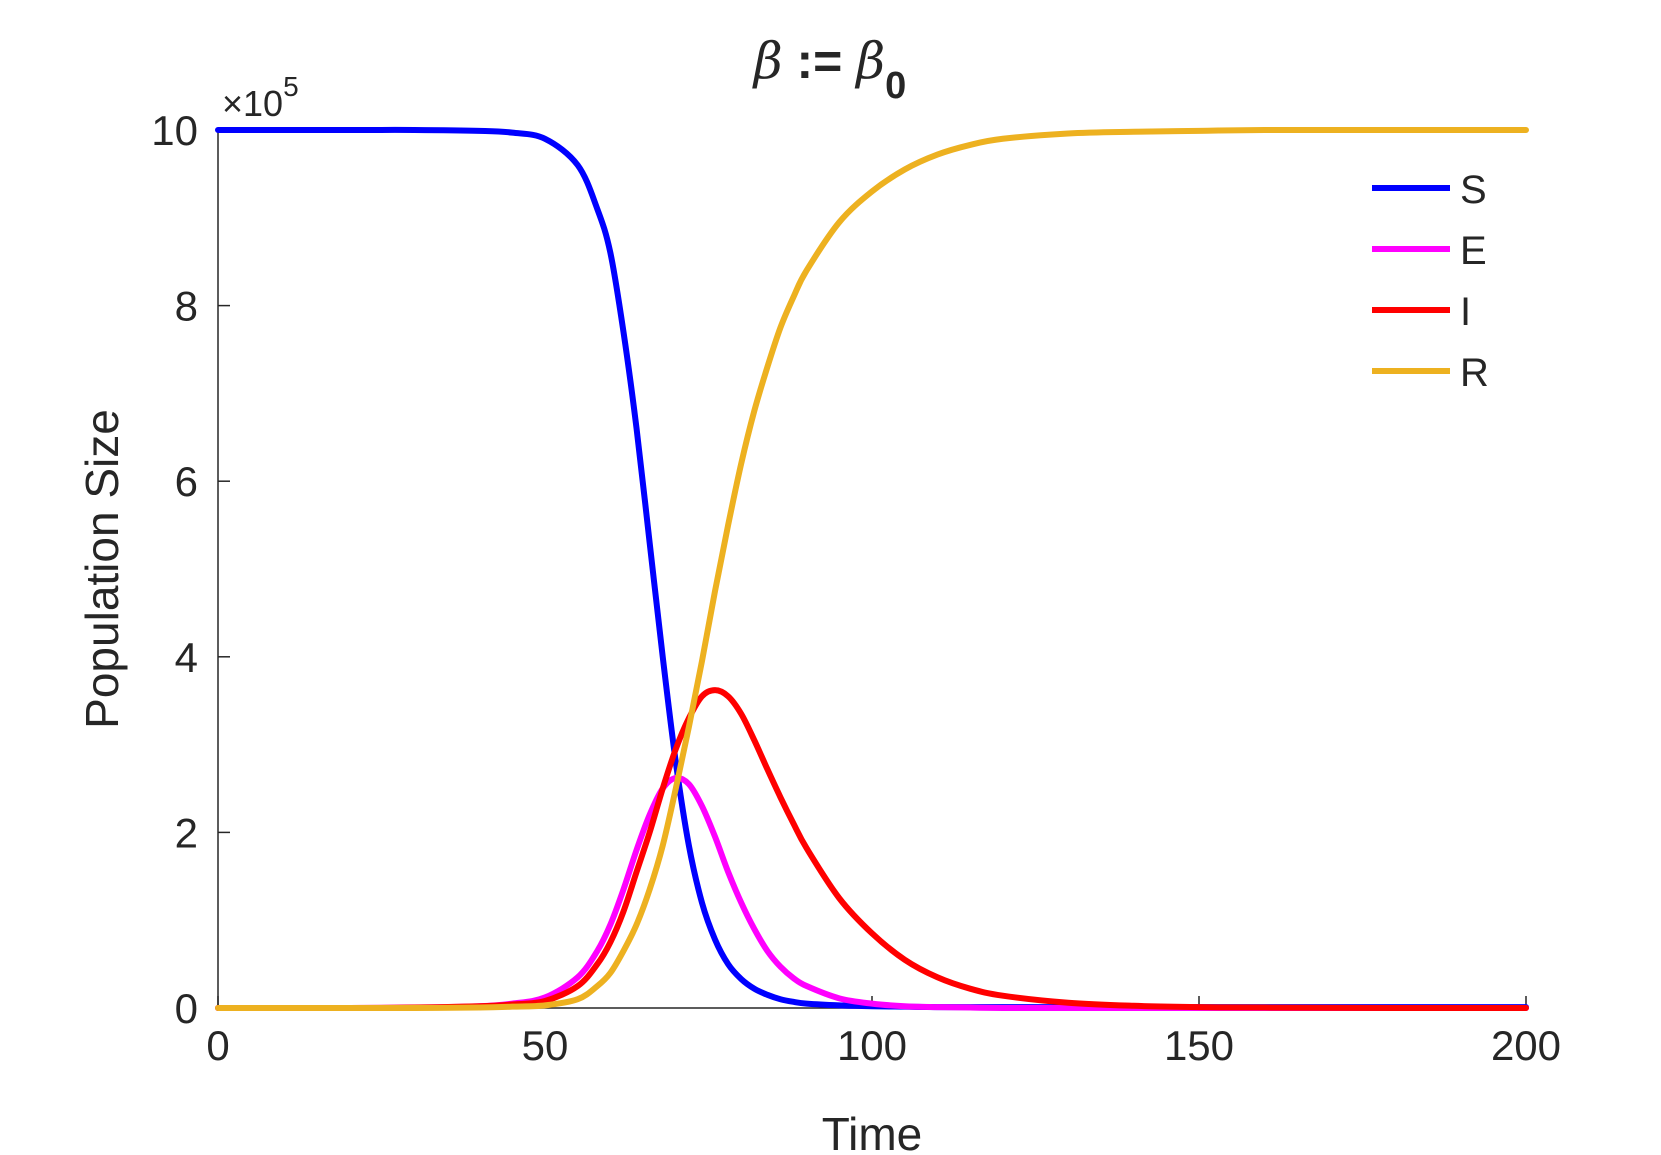 Image resolution: width=1661 pixels, height=1155 pixels. What do you see at coordinates (217, 1045) in the screenshot?
I see `x-tick-label: 0` at bounding box center [217, 1045].